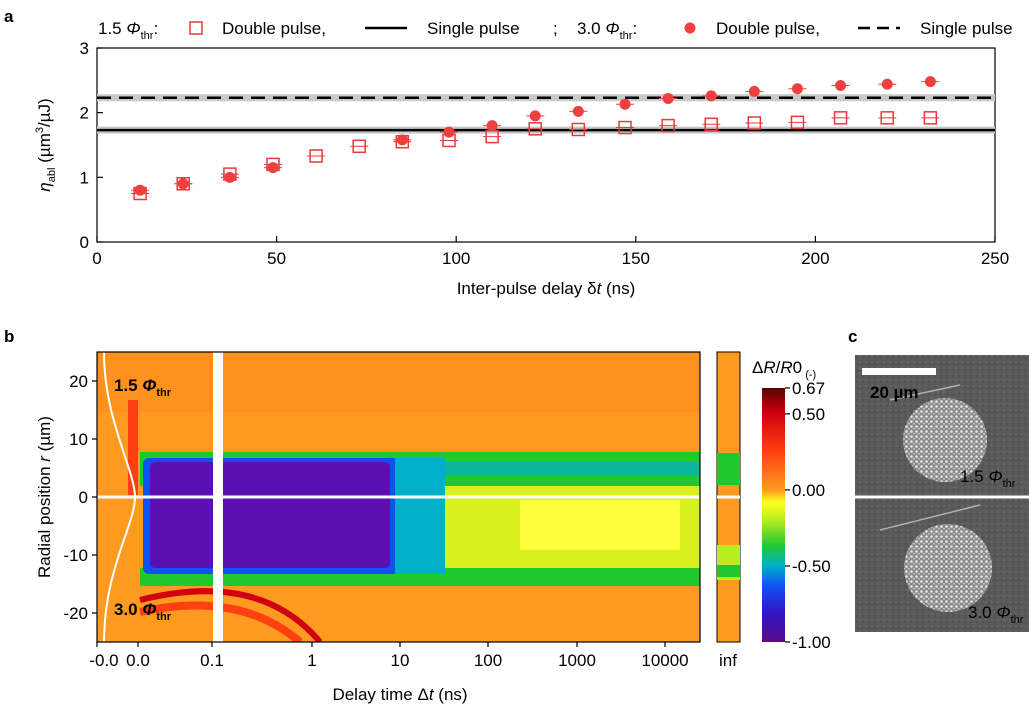 The image size is (1029, 707). Describe the element at coordinates (46, 144) in the screenshot. I see `y-axis-label: ηabl (µm3/µJ)` at that location.